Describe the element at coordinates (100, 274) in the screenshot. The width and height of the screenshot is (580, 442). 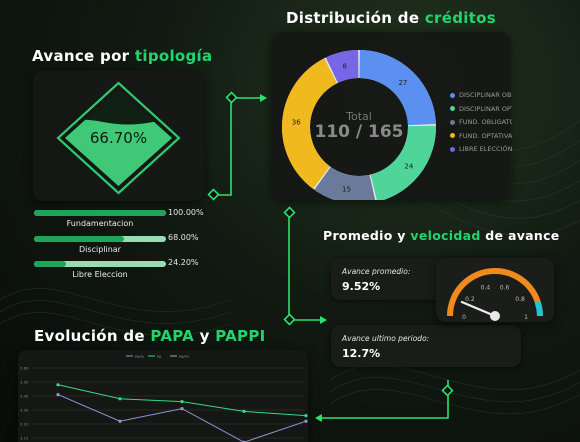
I see `progress-label-libre: Libre Eleccion` at that location.